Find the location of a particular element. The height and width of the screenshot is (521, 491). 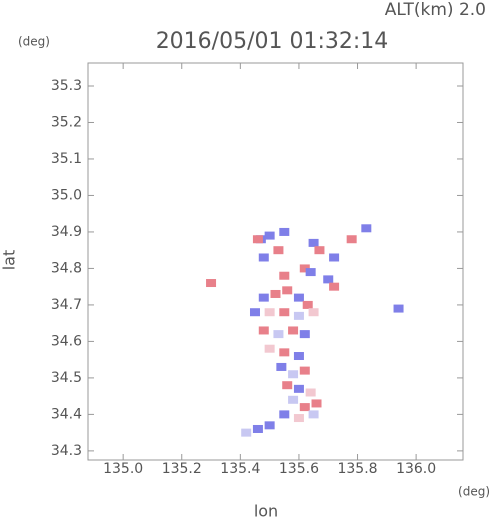

x-tick-label: 135.6 is located at coordinates (299, 469).